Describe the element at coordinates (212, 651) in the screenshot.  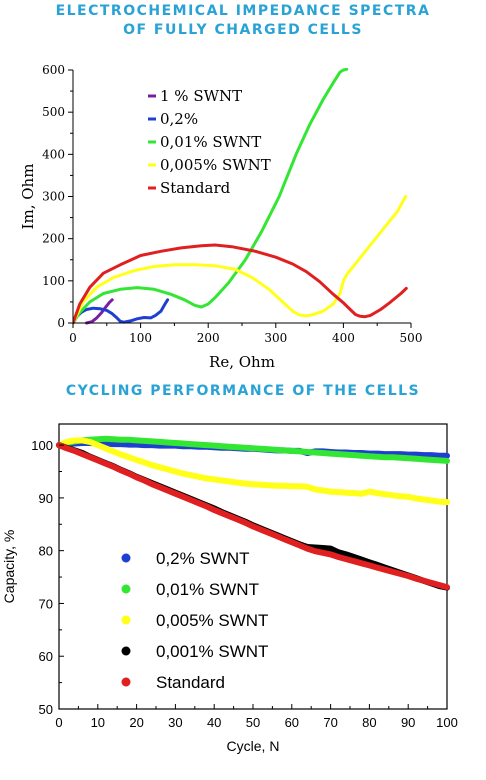
I see `cycling-legend-label: 0,001% SWNT` at that location.